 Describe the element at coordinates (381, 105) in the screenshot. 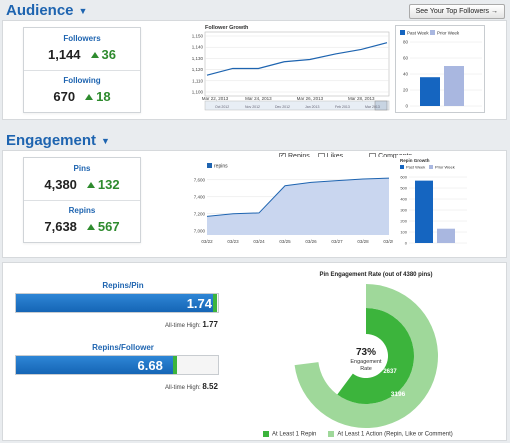

I see `range-handle` at that location.